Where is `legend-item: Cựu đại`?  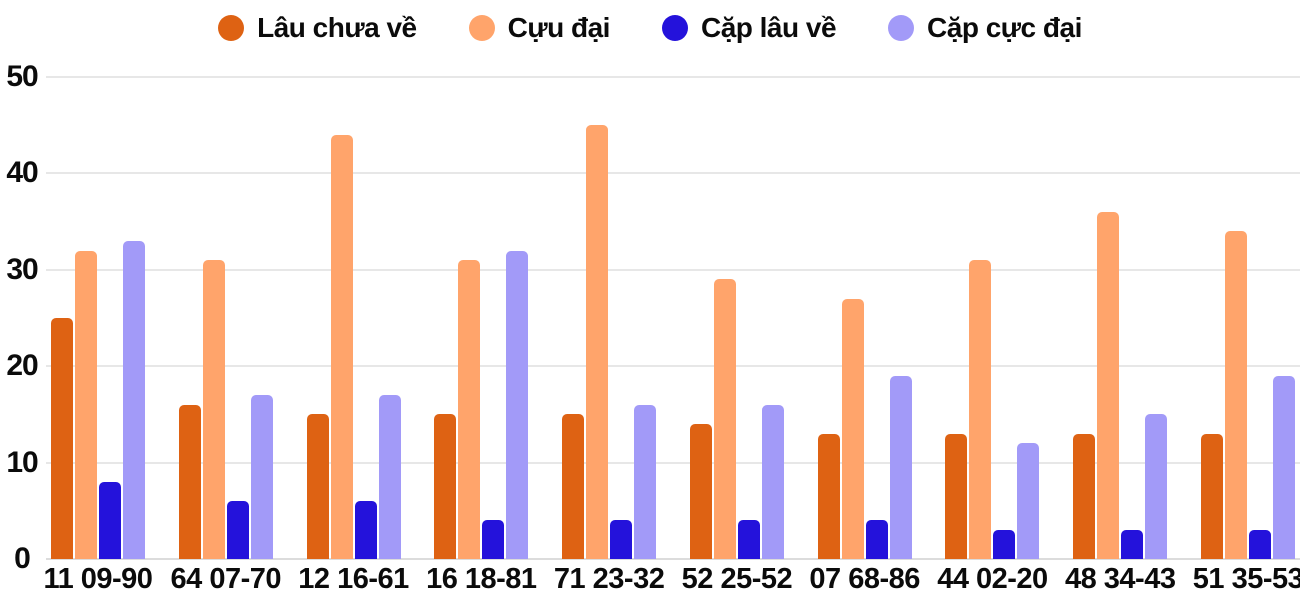
legend-item: Cựu đại is located at coordinates (539, 28).